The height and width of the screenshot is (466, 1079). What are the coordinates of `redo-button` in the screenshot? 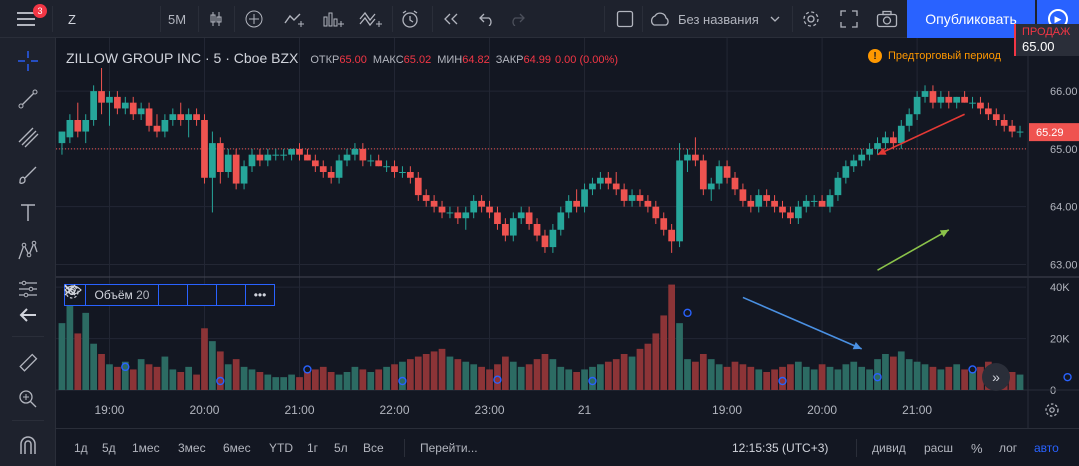 It's located at (517, 19).